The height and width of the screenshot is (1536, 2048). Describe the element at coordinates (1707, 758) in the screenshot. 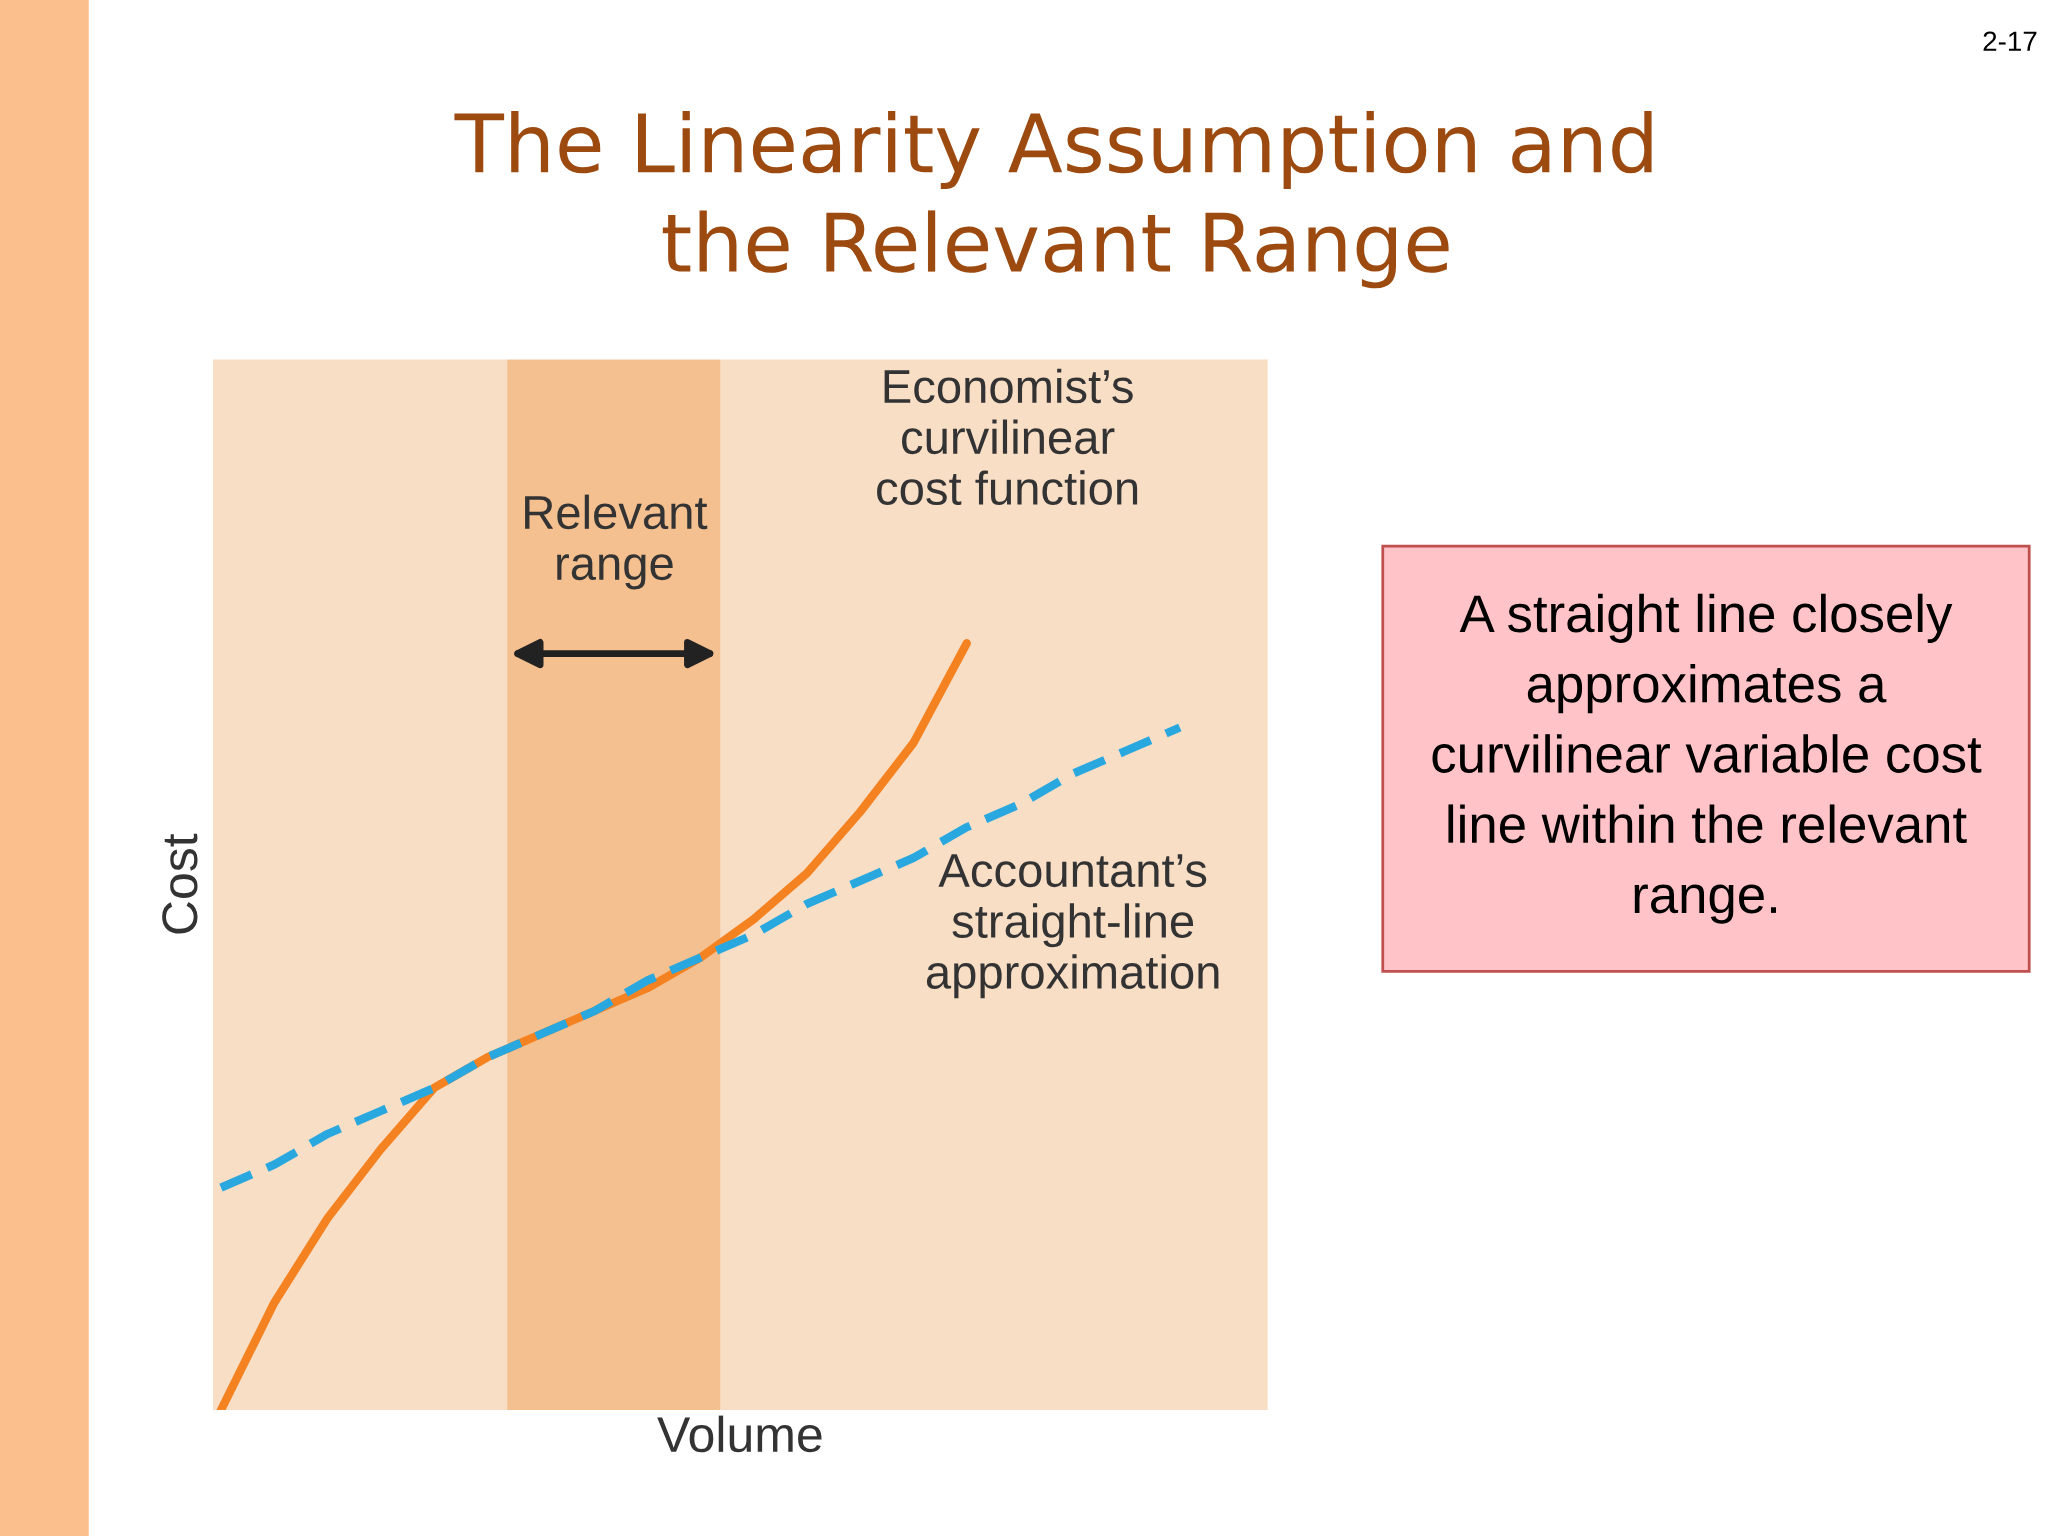

I see `text: A straight line closely approximates a curvilinear variable cost line within the relevant range.` at that location.